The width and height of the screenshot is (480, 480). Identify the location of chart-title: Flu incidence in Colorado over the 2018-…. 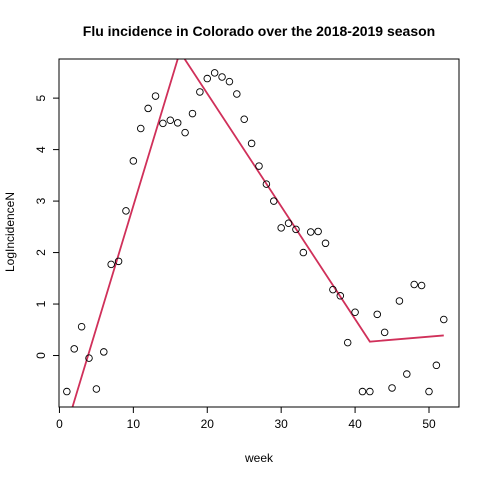
(259, 31).